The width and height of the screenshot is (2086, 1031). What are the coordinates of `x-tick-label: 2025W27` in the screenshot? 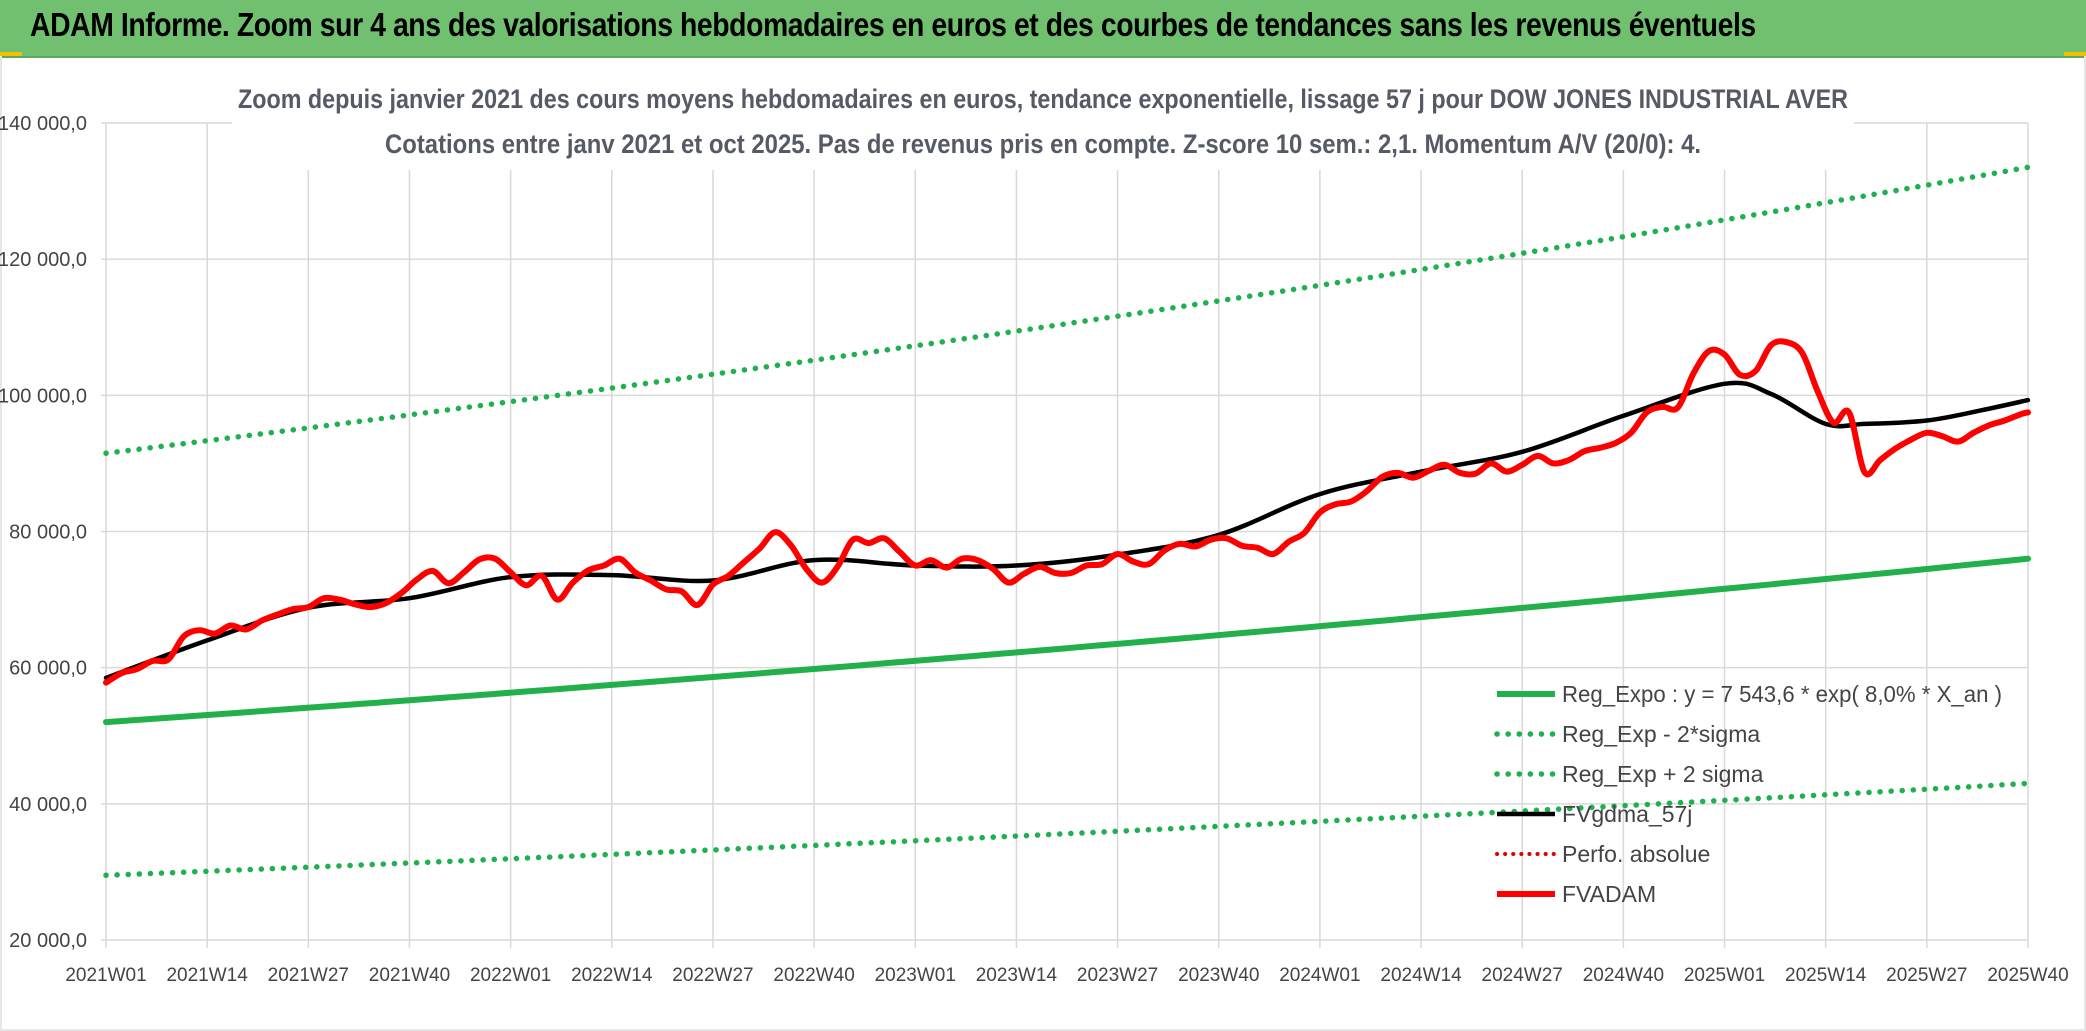 It's located at (1926, 975).